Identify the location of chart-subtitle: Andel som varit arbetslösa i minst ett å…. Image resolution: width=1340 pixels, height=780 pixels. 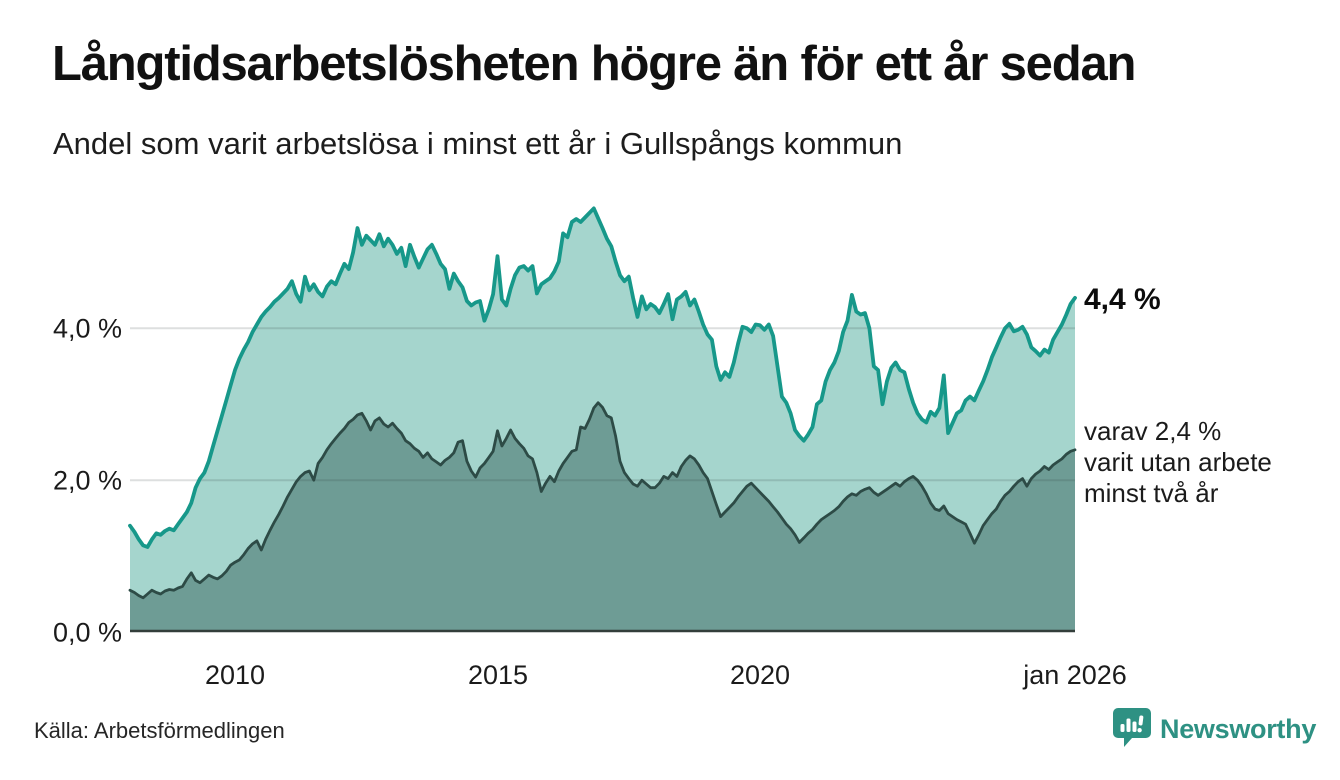
(478, 143).